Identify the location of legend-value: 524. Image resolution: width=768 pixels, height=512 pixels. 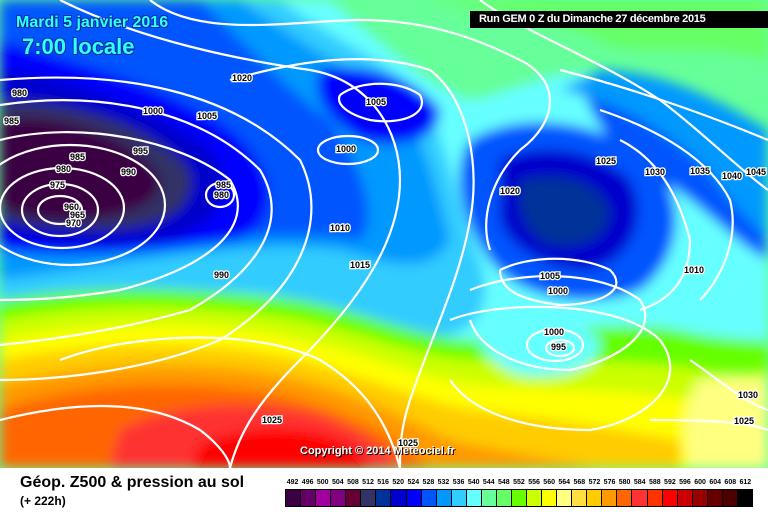
(413, 482).